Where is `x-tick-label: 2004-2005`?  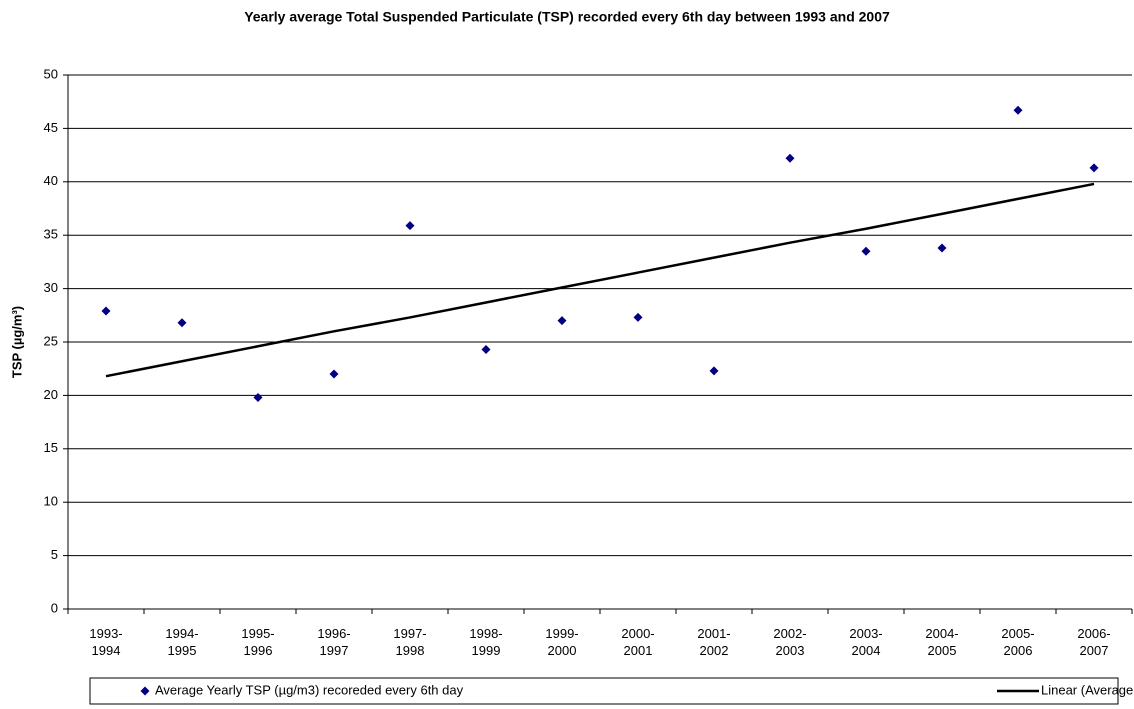 x-tick-label: 2004-2005 is located at coordinates (941, 642).